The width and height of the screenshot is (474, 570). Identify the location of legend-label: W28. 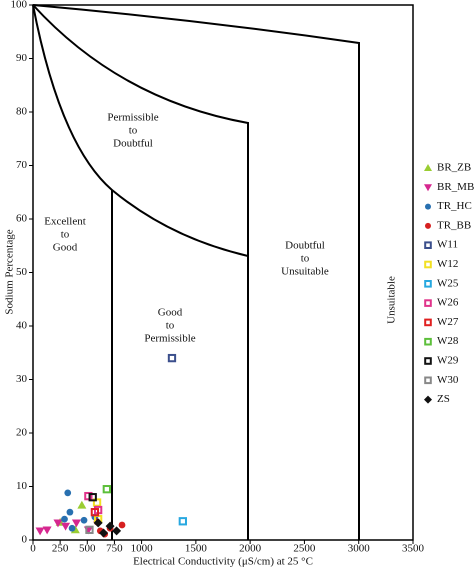
(448, 341).